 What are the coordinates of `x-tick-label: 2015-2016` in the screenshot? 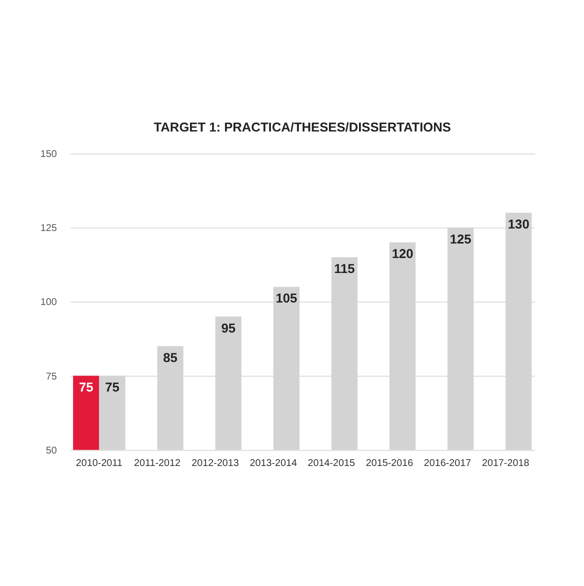 It's located at (390, 464).